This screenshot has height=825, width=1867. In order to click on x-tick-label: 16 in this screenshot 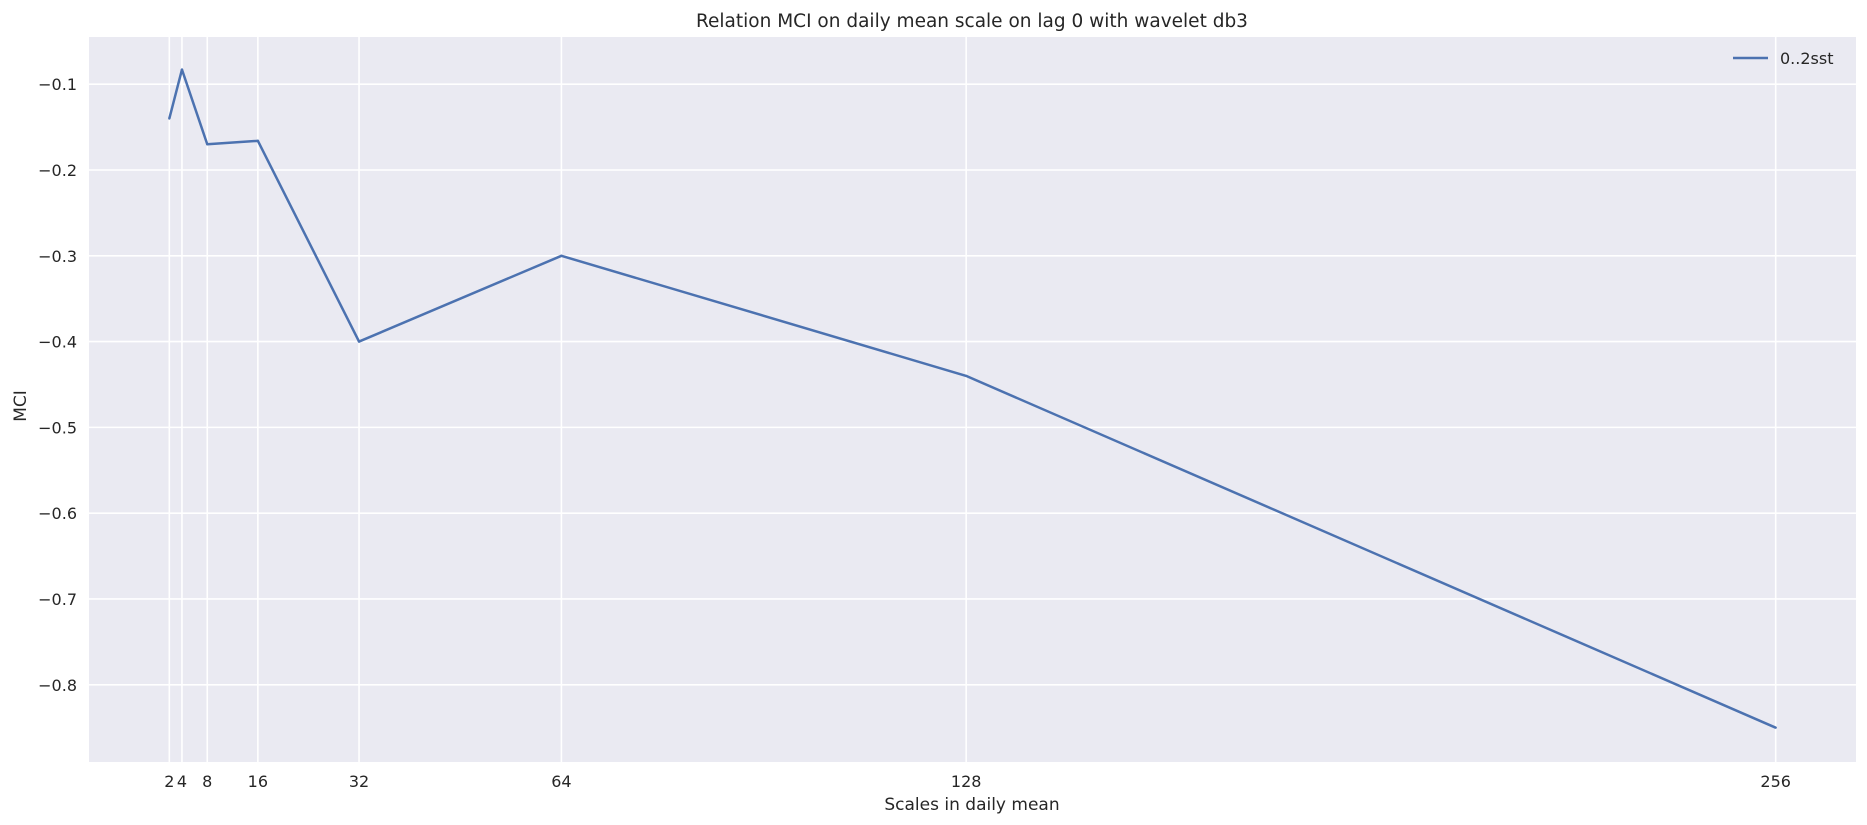, I will do `click(258, 781)`.